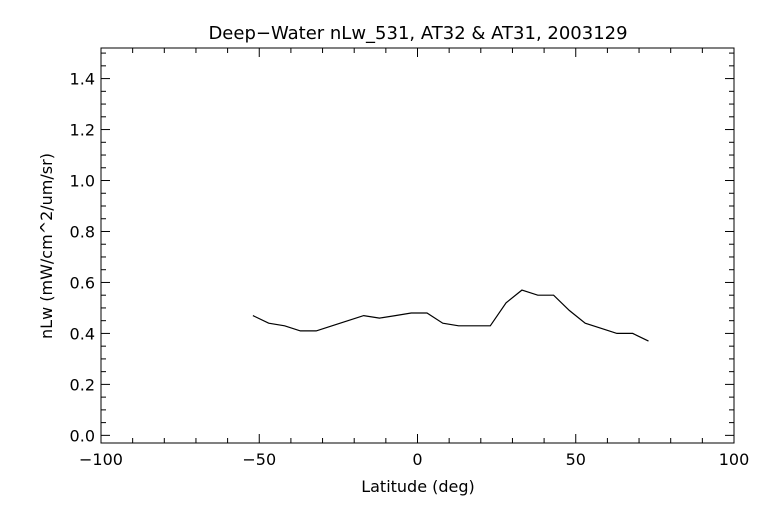 This screenshot has height=512, width=768. What do you see at coordinates (82, 435) in the screenshot?
I see `y-tick-label: 0.0` at bounding box center [82, 435].